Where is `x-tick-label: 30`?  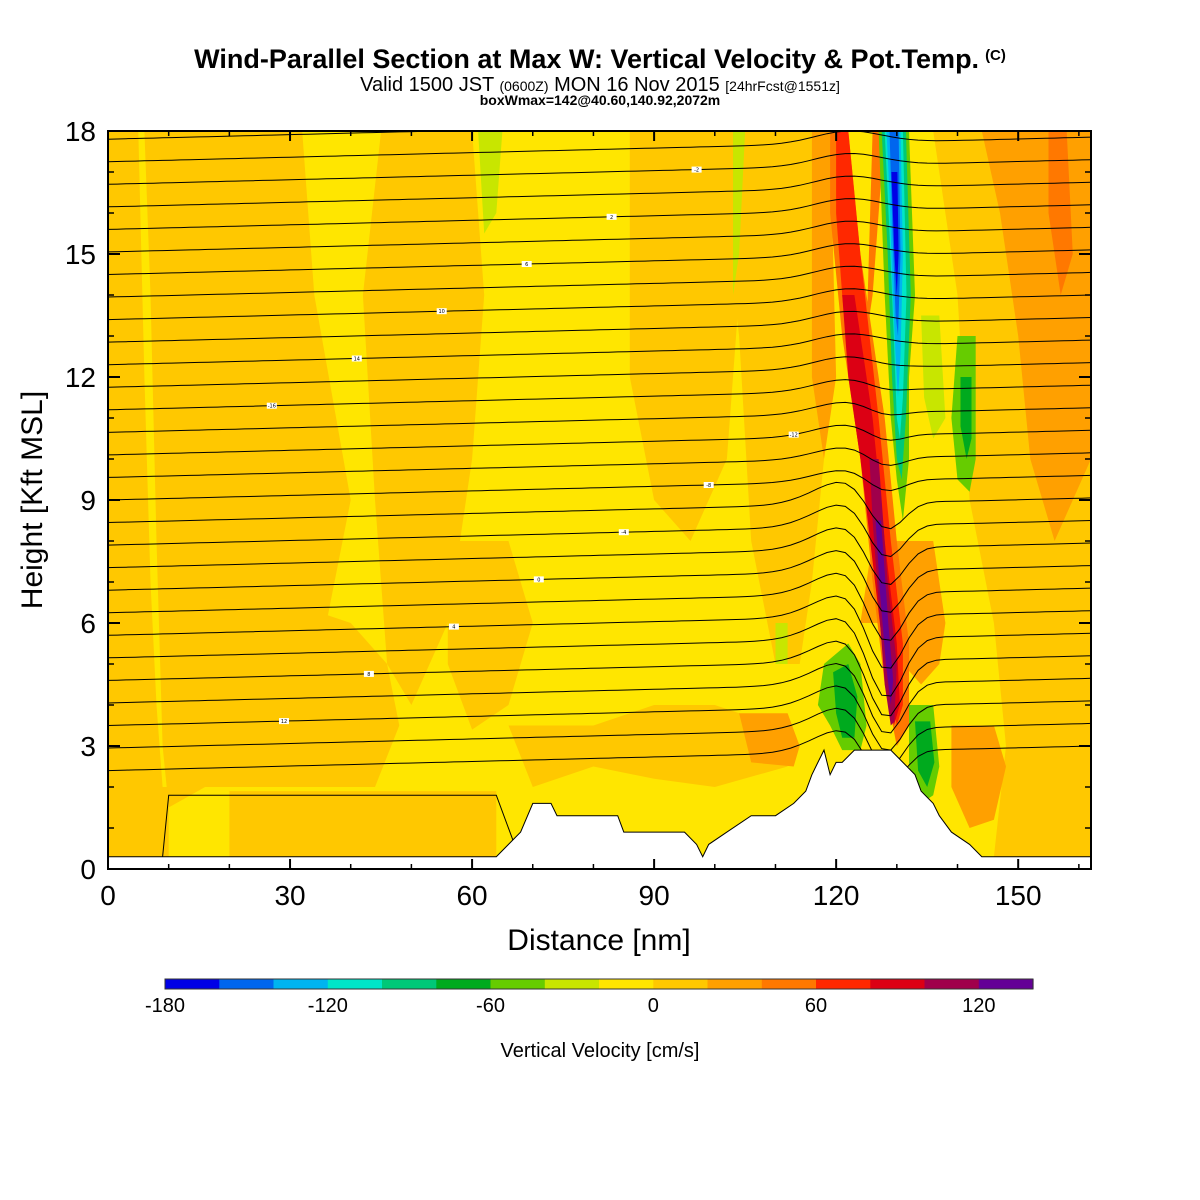
x-tick-label: 30 is located at coordinates (289, 895).